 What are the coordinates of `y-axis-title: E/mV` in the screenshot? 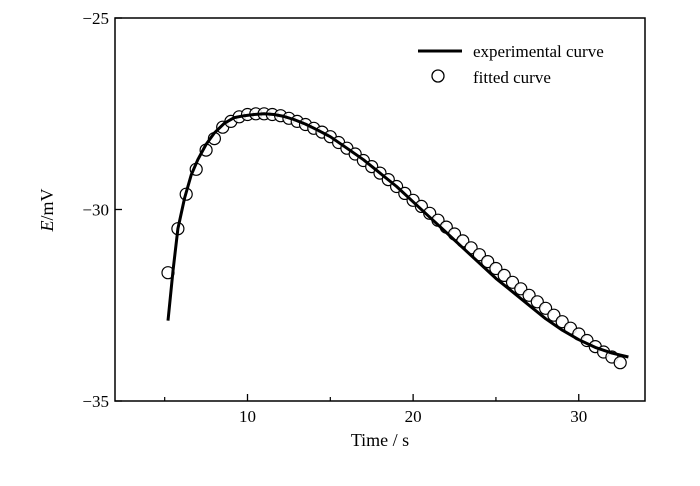 It's located at (47, 210).